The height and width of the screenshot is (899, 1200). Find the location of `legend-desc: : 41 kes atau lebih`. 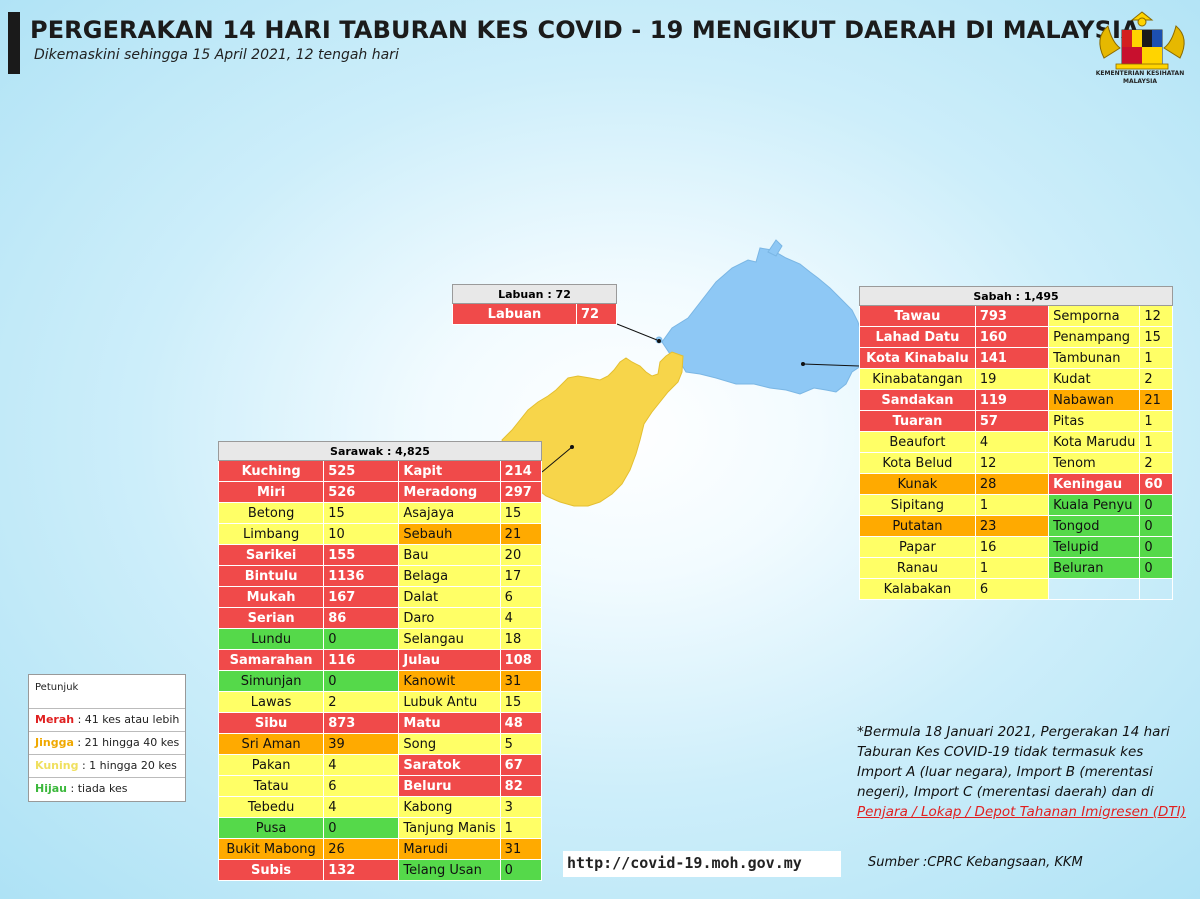

legend-desc: : 41 kes atau lebih is located at coordinates (127, 719).